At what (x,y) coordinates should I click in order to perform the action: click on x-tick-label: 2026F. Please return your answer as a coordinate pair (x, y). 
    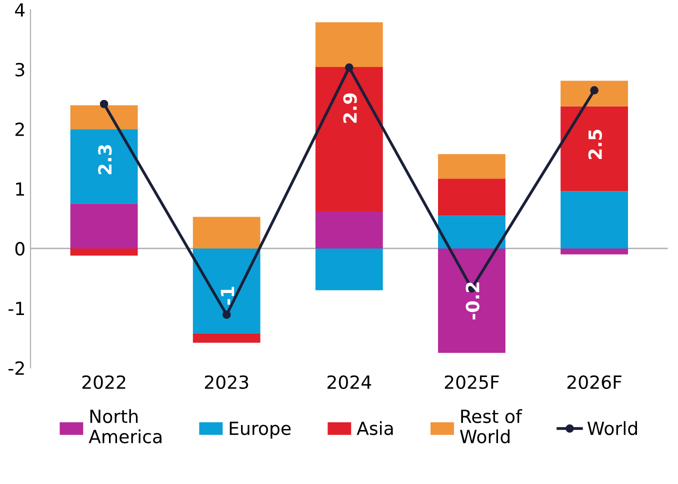
    Looking at the image, I should click on (594, 382).